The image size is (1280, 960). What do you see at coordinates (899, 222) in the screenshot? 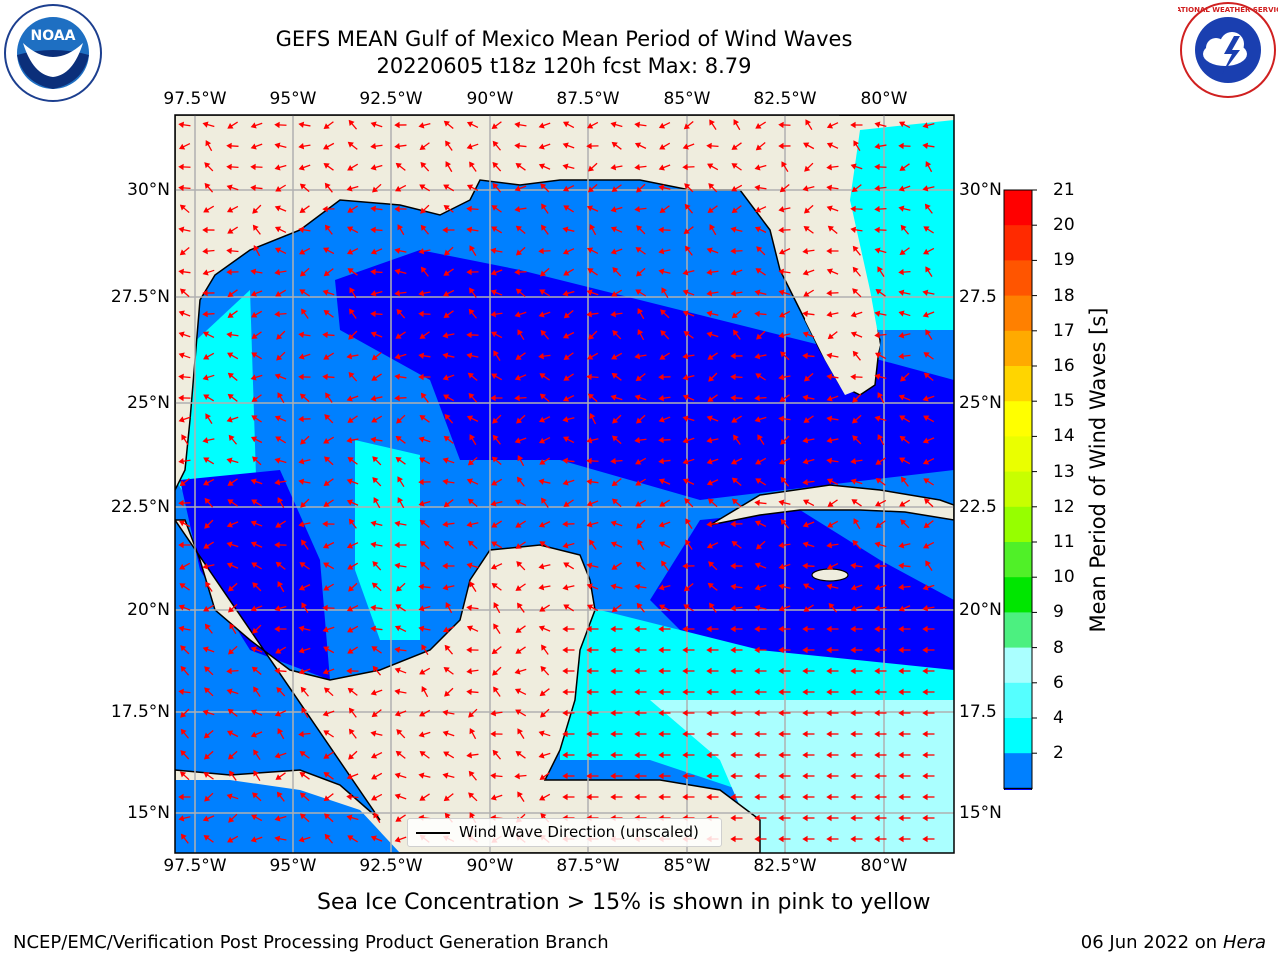
I see `wave-band-cyan-east` at bounding box center [899, 222].